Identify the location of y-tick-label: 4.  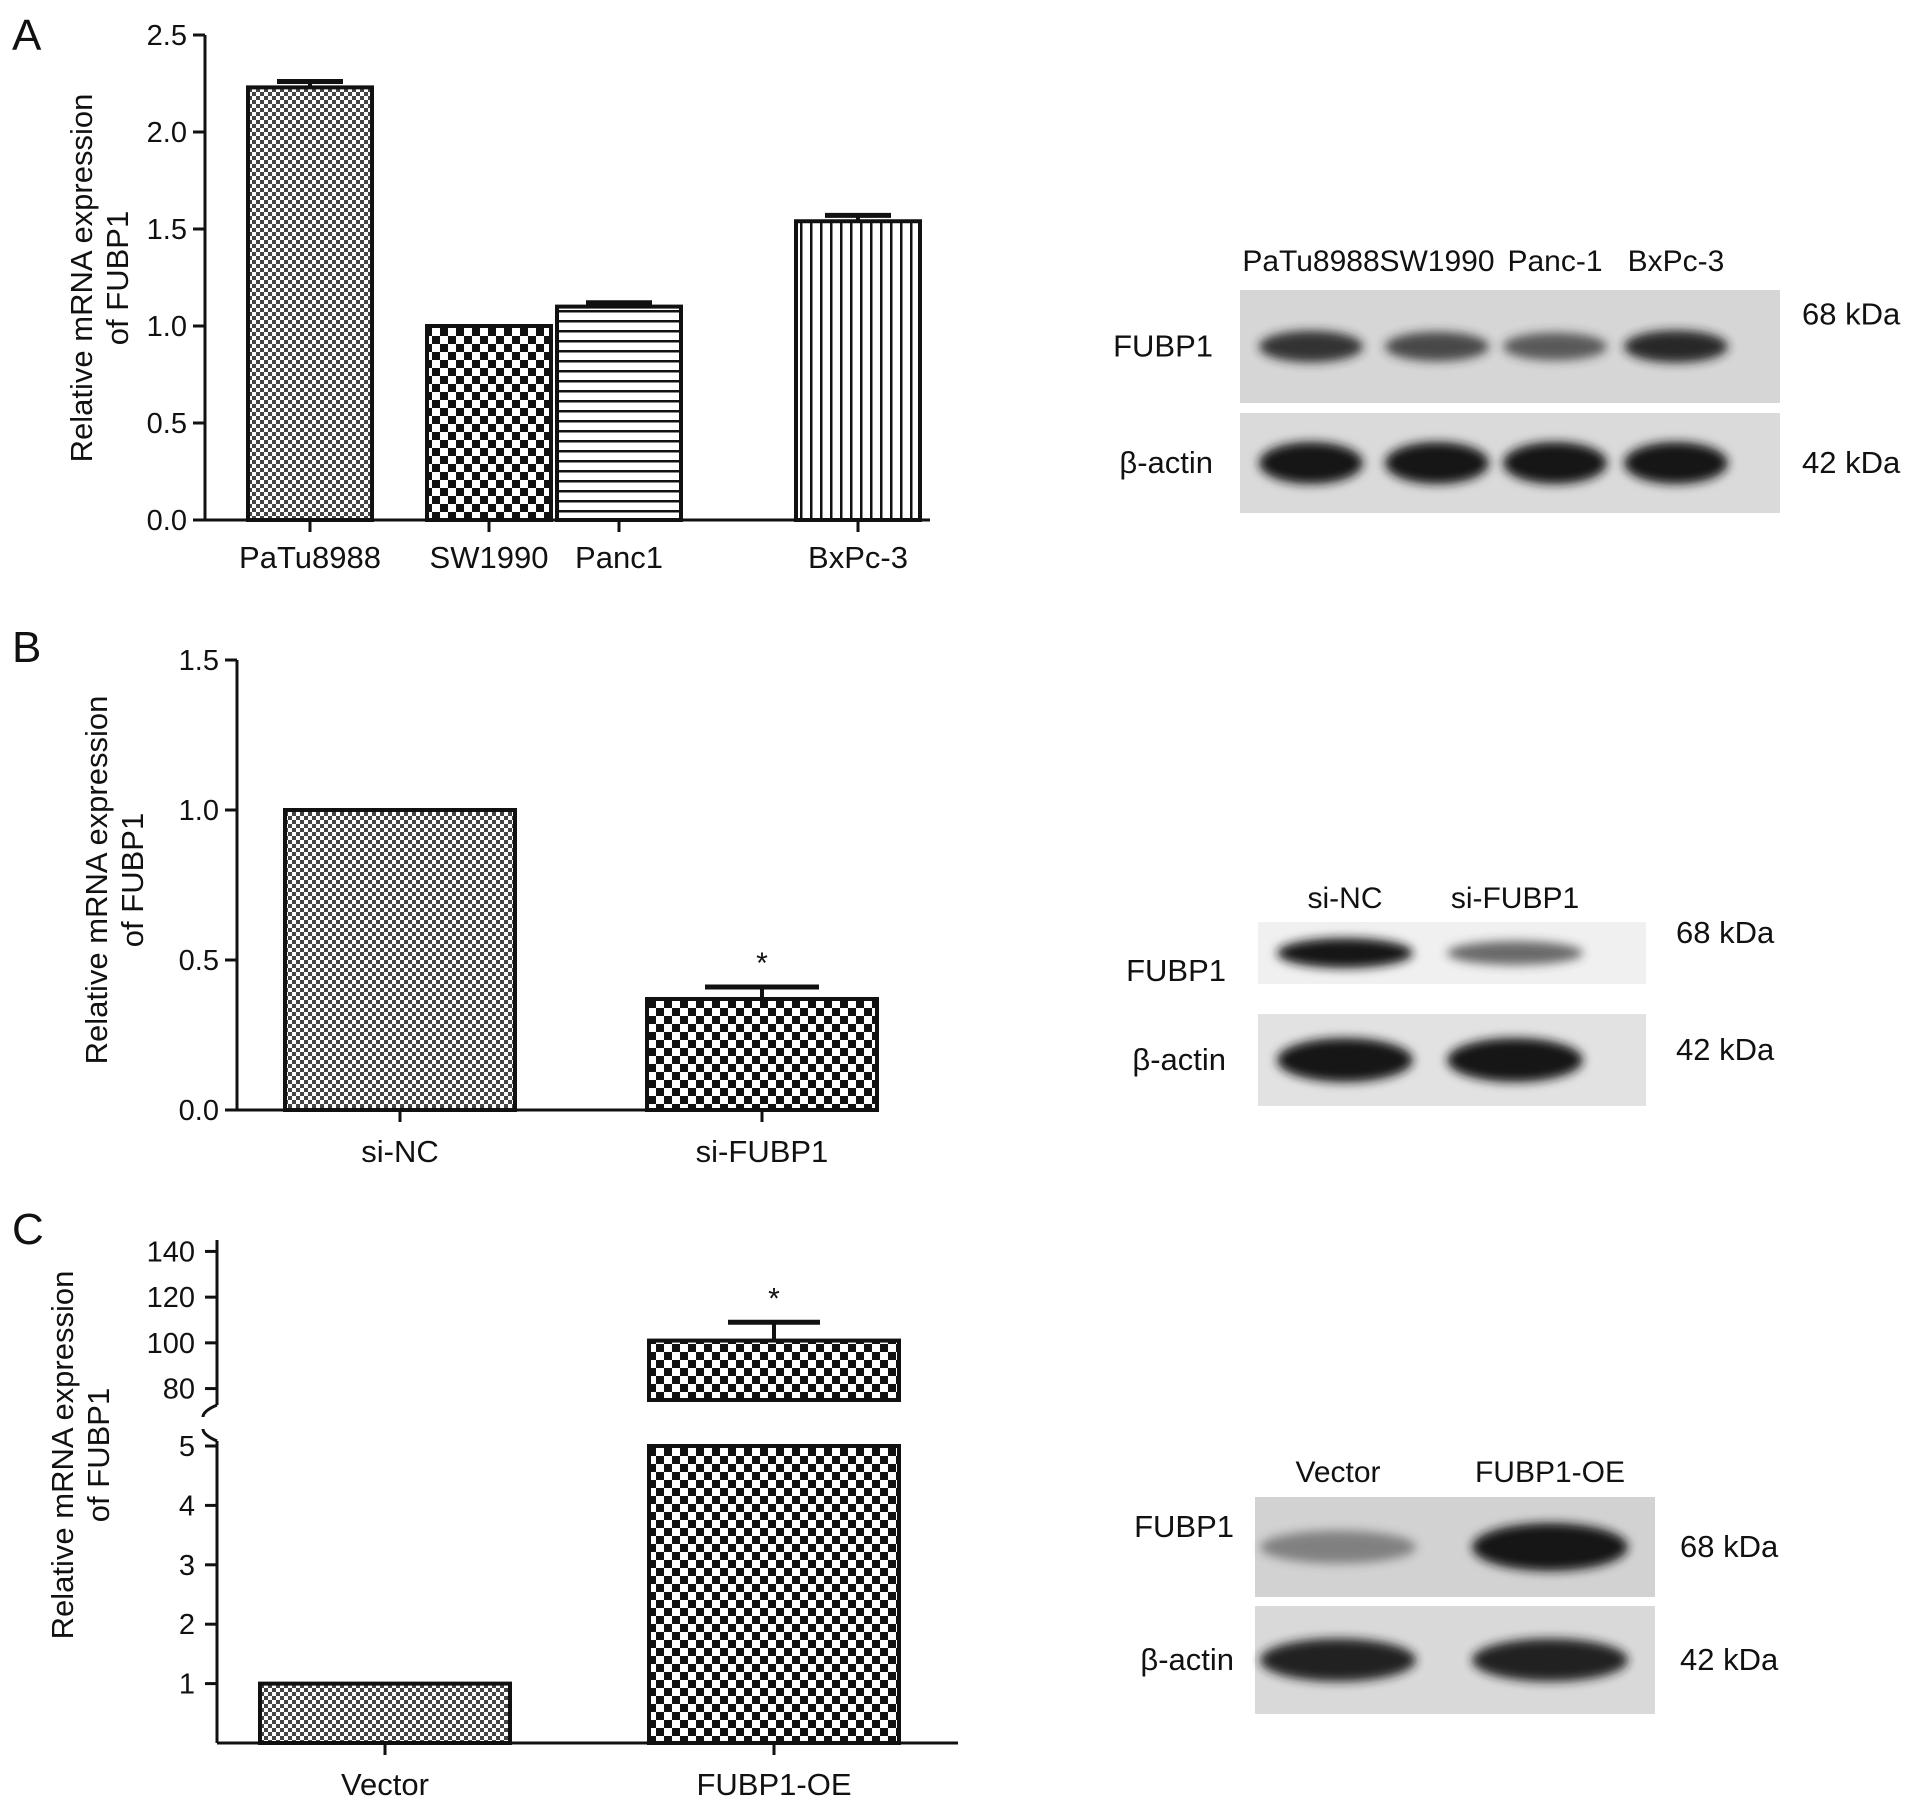
(187, 1506).